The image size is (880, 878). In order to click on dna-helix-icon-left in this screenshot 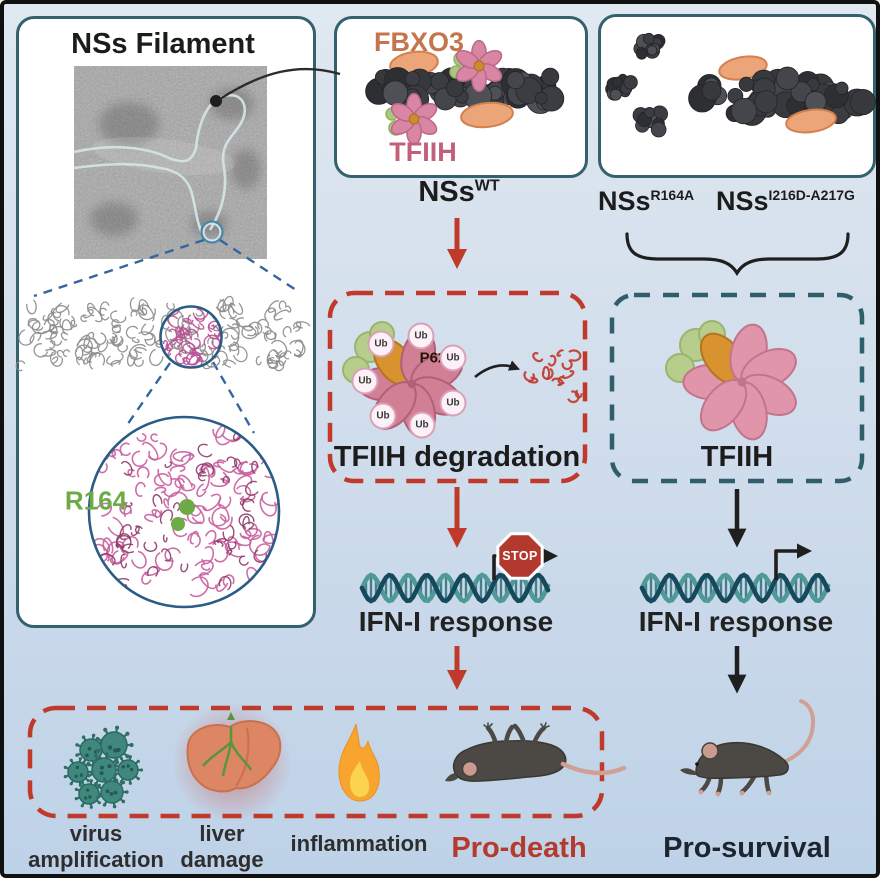, I will do `click(455, 588)`.